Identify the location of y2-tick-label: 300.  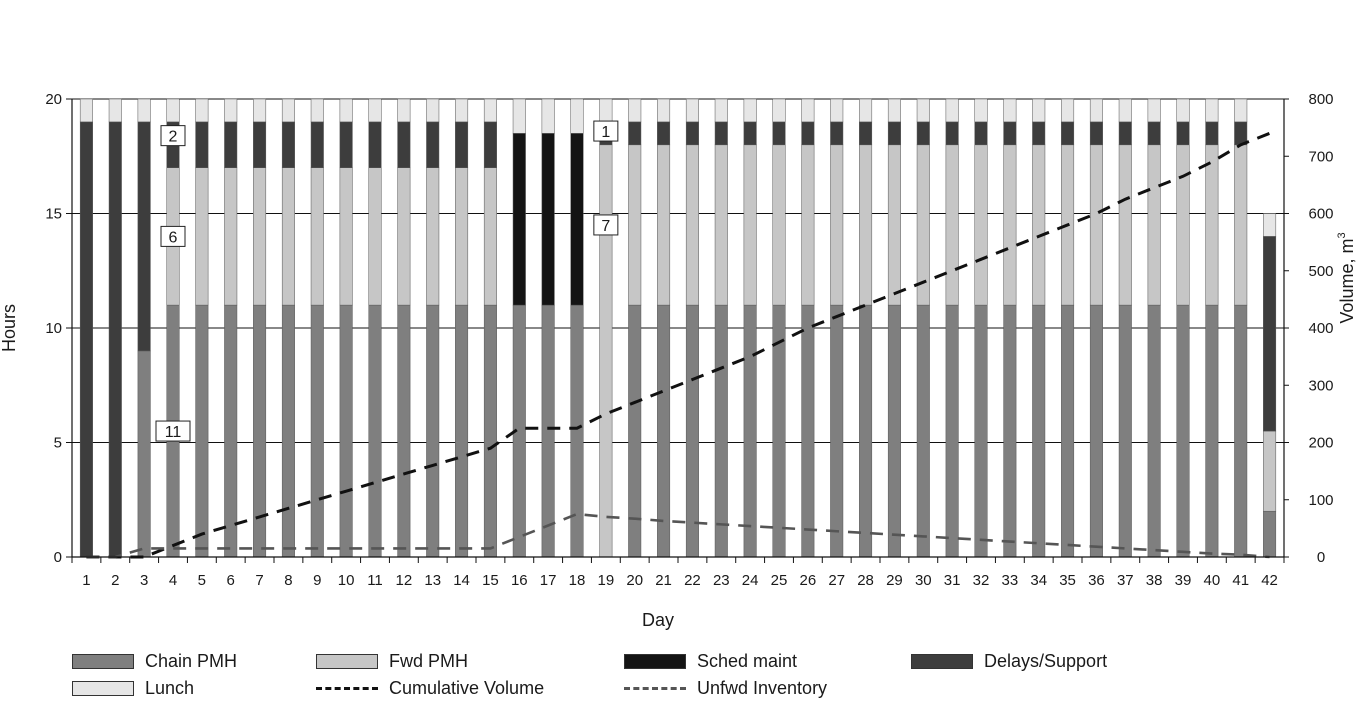
(1320, 385).